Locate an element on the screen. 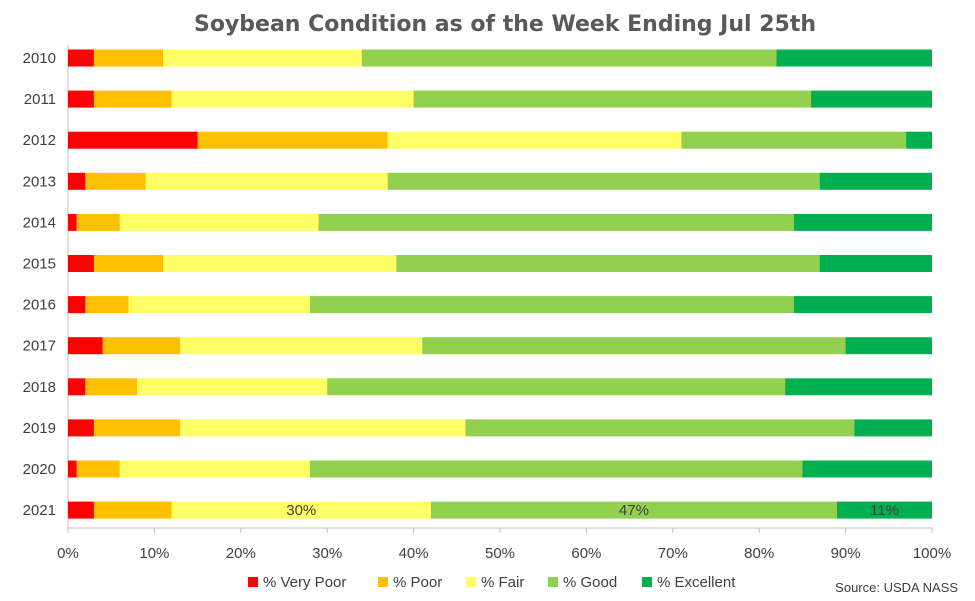  bar-2021-very-poor is located at coordinates (81, 510).